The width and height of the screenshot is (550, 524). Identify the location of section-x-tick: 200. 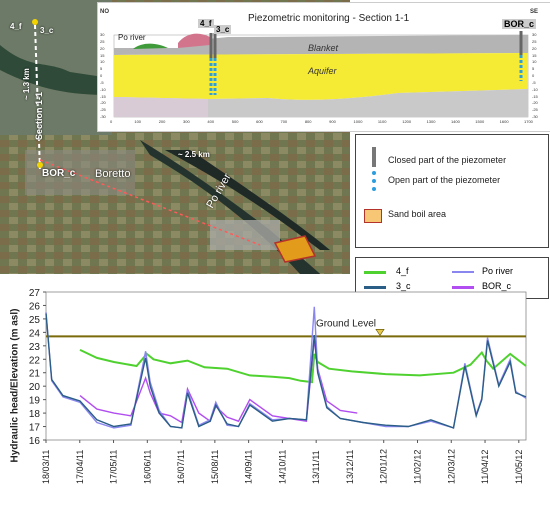
(162, 121).